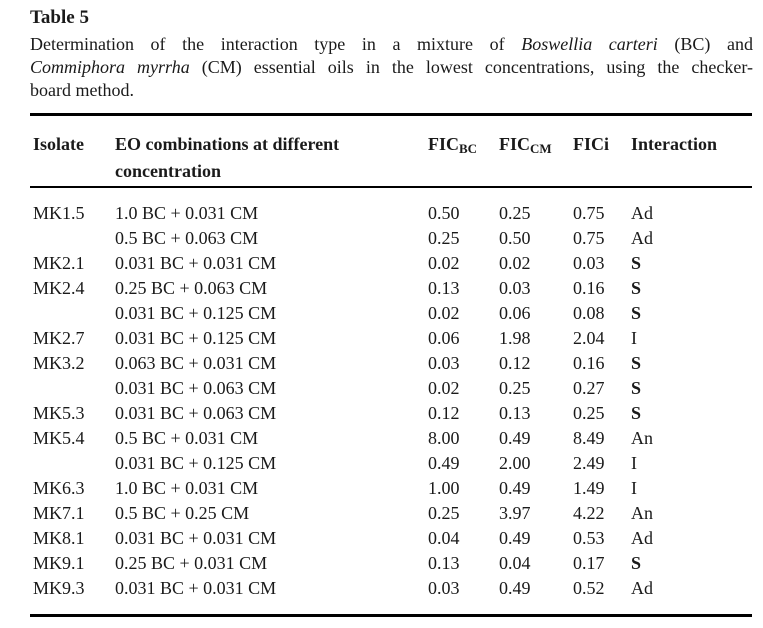 The height and width of the screenshot is (628, 763). Describe the element at coordinates (59, 213) in the screenshot. I see `cell-isolate: MK1.5` at that location.